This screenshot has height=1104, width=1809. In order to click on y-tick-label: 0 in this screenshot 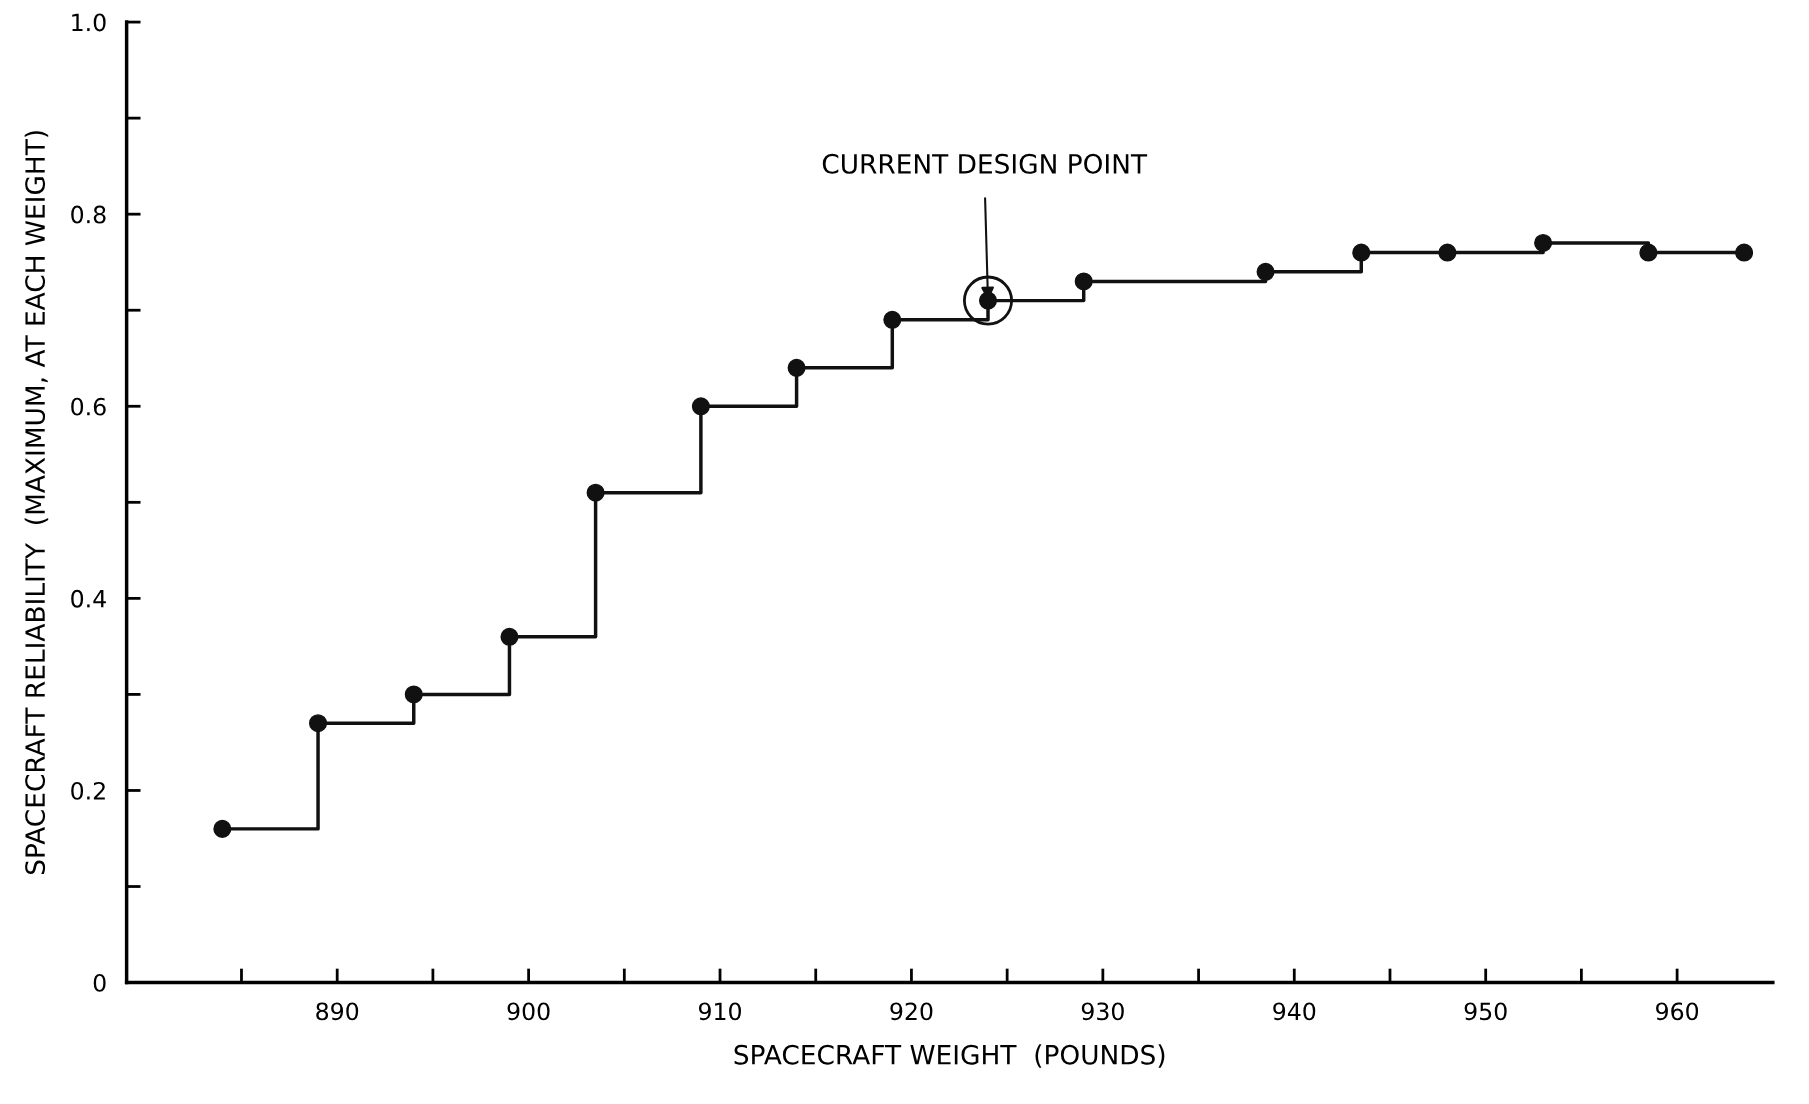, I will do `click(99, 983)`.